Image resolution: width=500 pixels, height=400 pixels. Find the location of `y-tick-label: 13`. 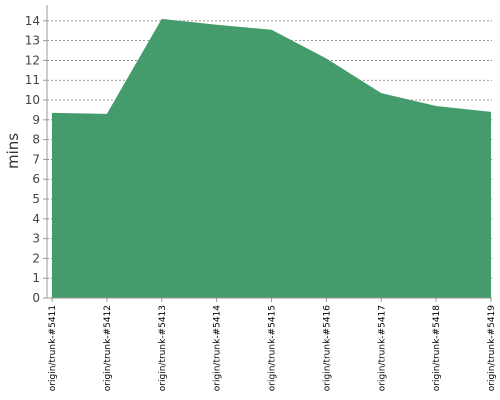

y-tick-label: 13 is located at coordinates (32, 41).